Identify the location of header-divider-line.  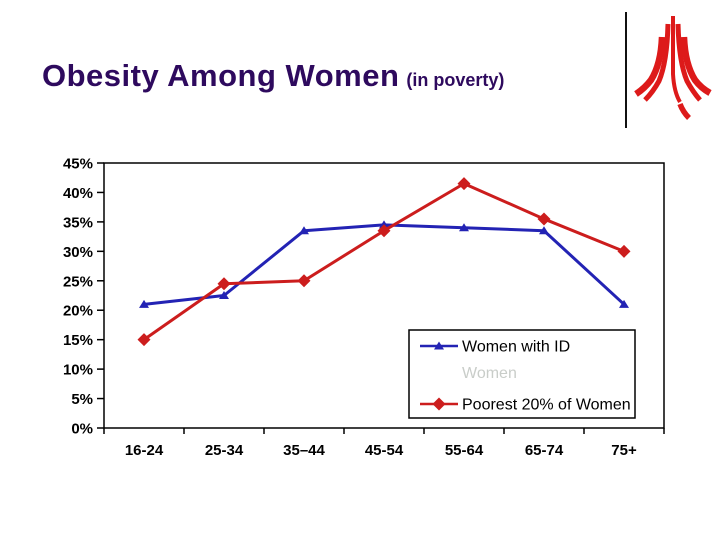
(626, 70).